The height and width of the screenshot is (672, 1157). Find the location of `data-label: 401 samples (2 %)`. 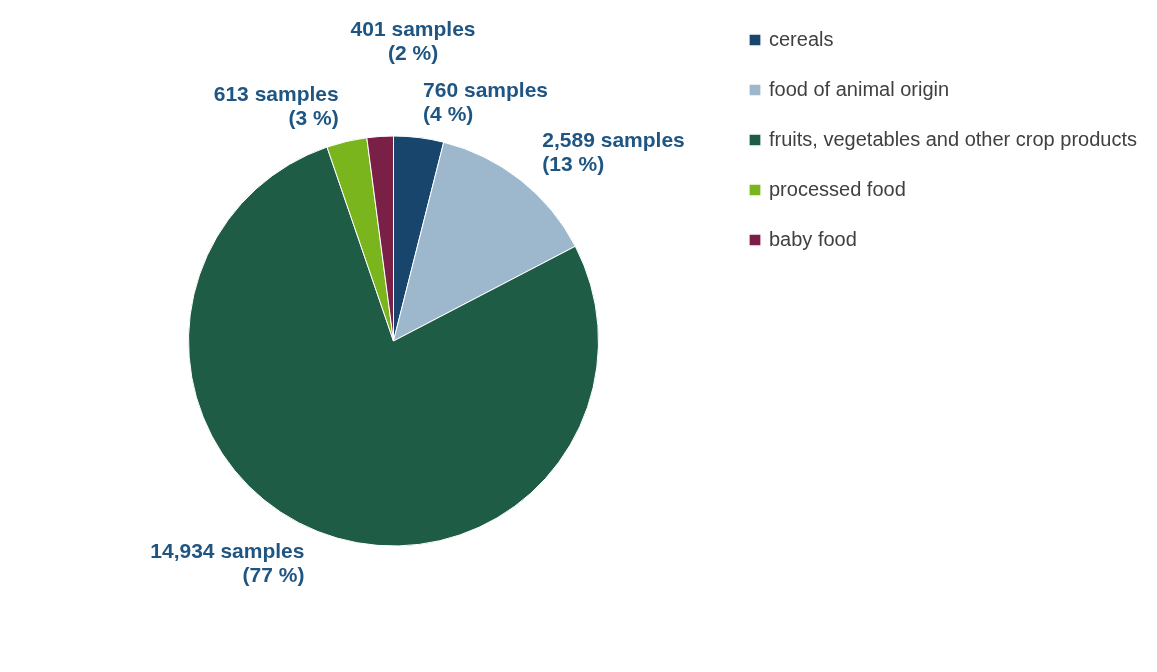

data-label: 401 samples (2 %) is located at coordinates (413, 40).